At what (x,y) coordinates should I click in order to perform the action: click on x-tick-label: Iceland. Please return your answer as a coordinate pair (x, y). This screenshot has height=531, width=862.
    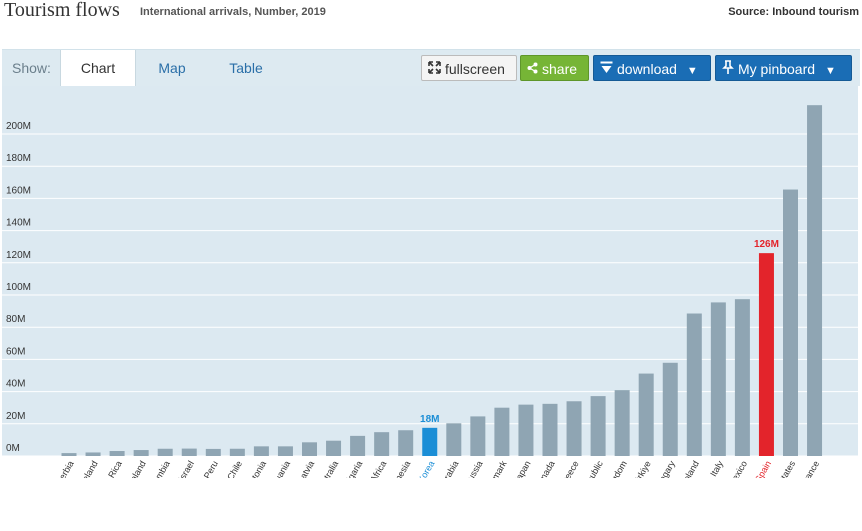
    Looking at the image, I should click on (88, 468).